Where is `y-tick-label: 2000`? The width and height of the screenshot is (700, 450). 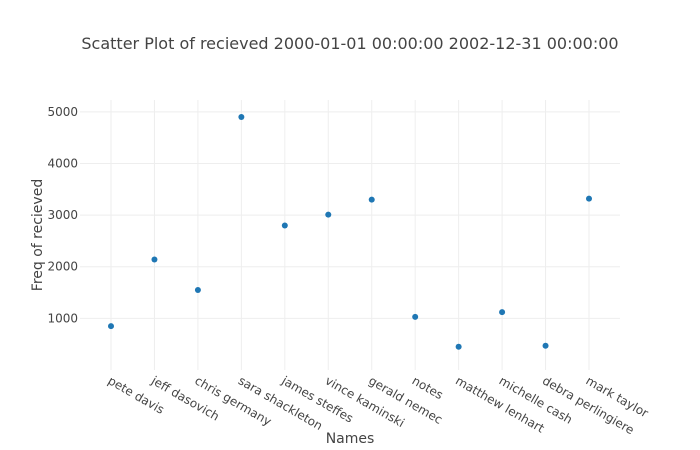
y-tick-label: 2000 is located at coordinates (62, 267).